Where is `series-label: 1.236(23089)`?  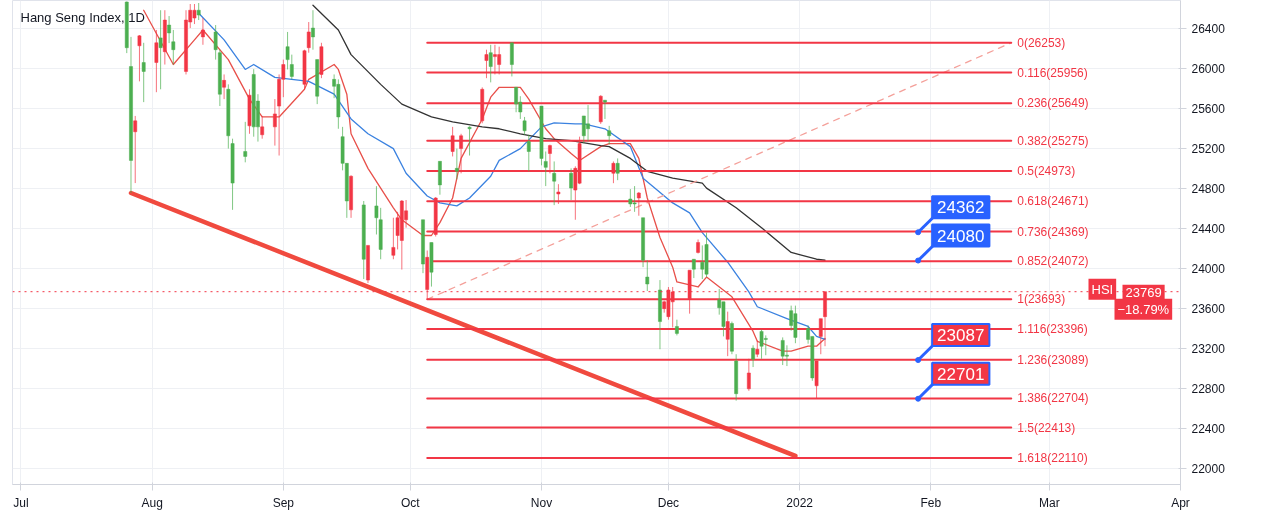 series-label: 1.236(23089) is located at coordinates (1053, 359).